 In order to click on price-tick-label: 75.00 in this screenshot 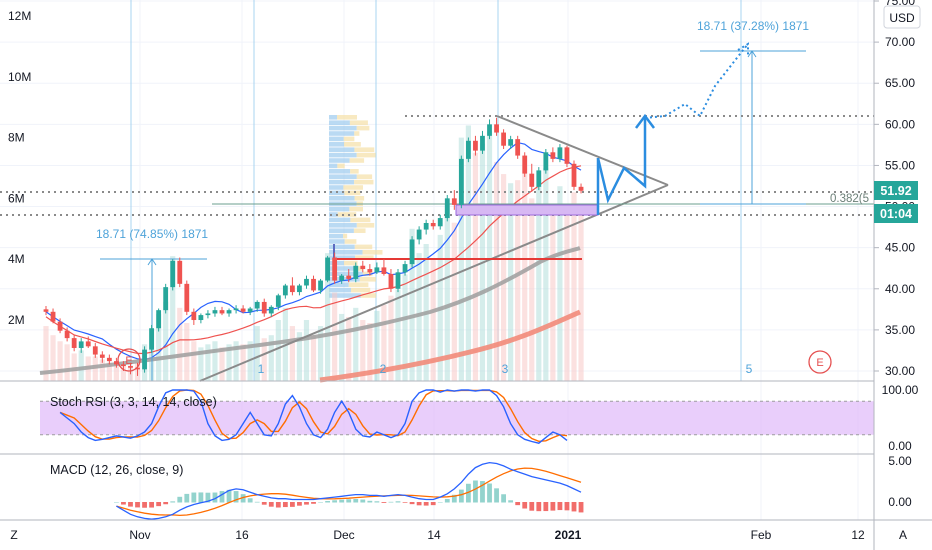, I will do `click(900, 4)`.